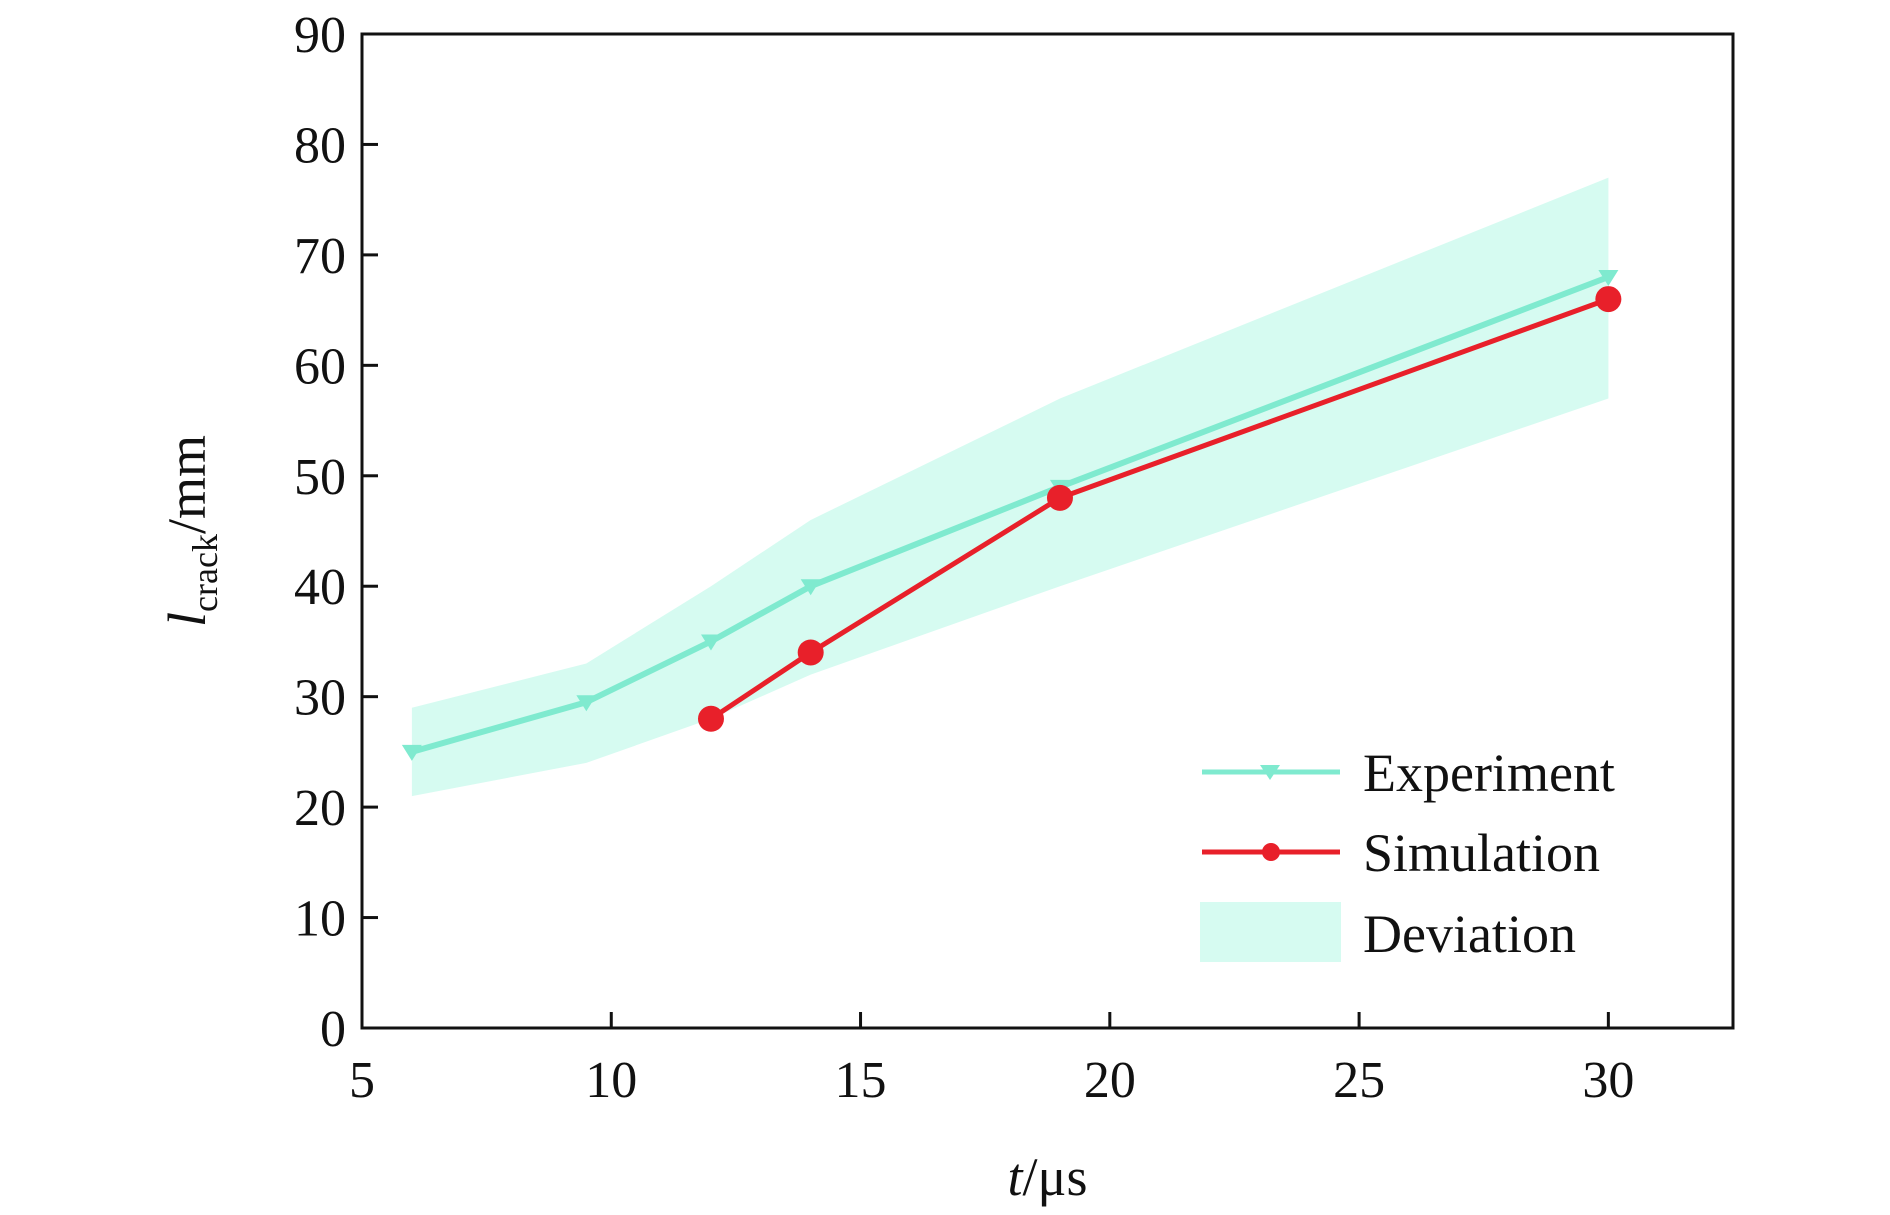 The height and width of the screenshot is (1215, 1890). What do you see at coordinates (861, 1080) in the screenshot?
I see `x-tick-label: 15` at bounding box center [861, 1080].